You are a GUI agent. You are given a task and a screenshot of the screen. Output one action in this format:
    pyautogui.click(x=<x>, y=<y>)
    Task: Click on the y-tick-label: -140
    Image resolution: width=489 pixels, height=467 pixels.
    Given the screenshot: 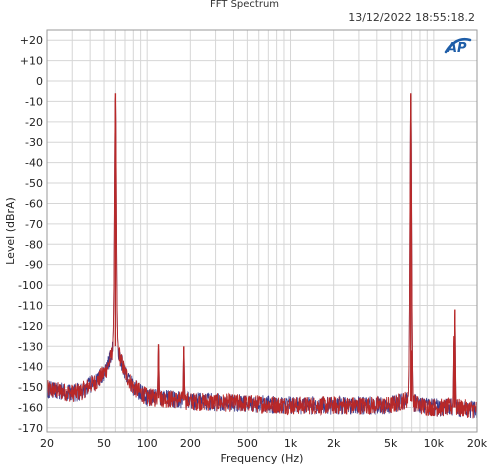 What is the action you would take?
    pyautogui.click(x=30, y=367)
    